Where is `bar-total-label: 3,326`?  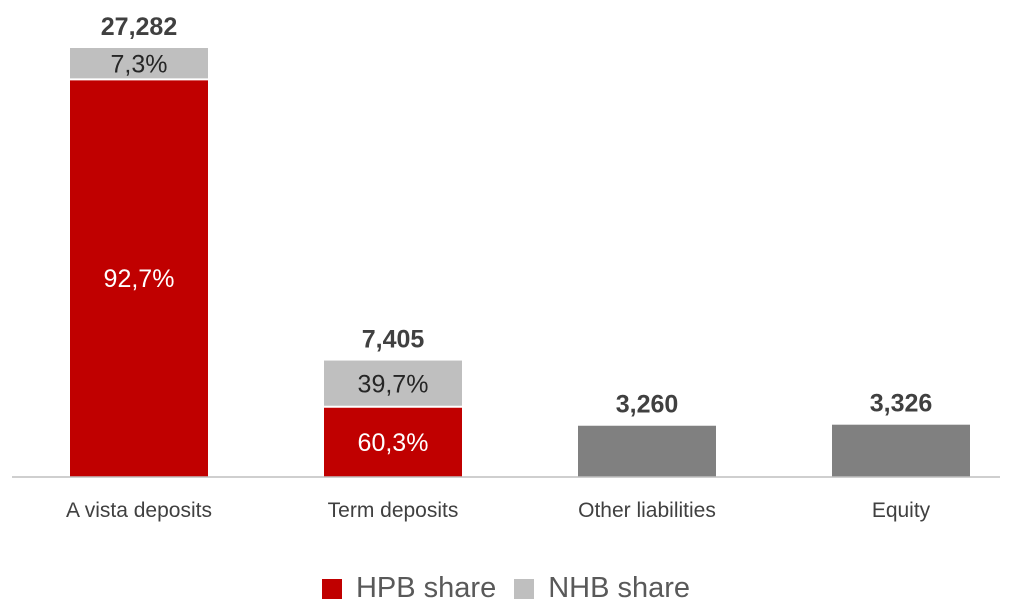
bar-total-label: 3,326 is located at coordinates (901, 404).